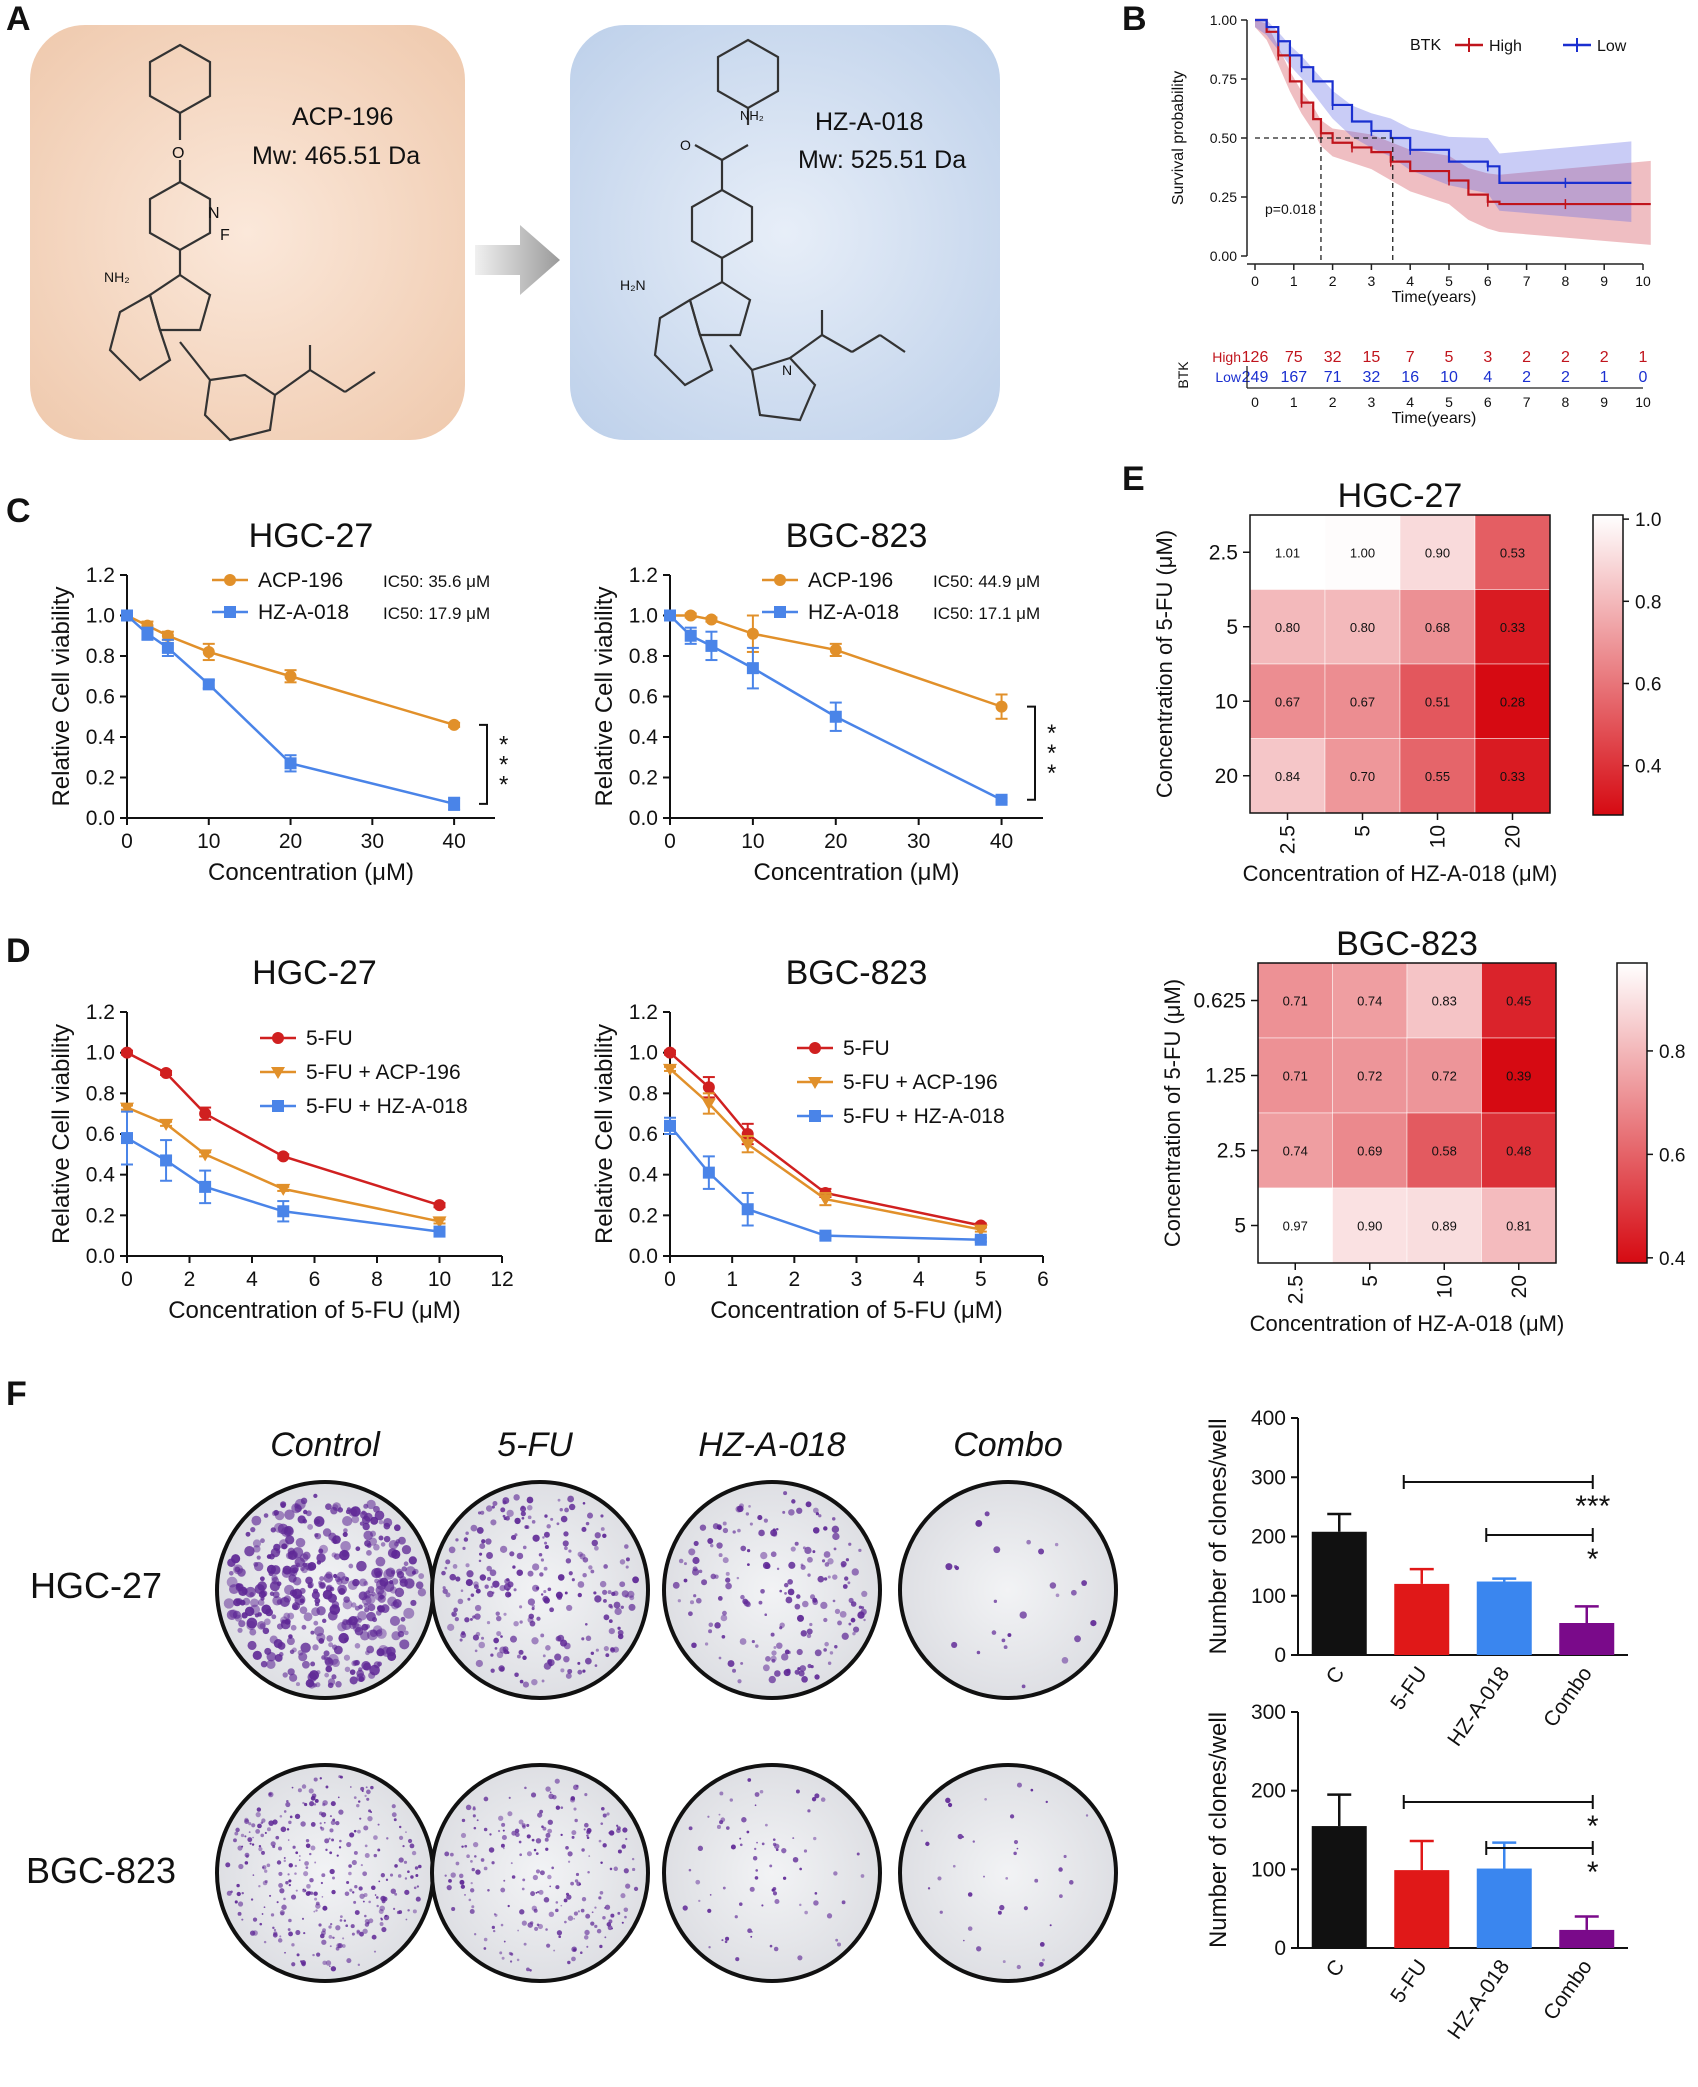 This screenshot has width=1698, height=2087. Describe the element at coordinates (300, 580) in the screenshot. I see `legend-label: ACP-196` at that location.